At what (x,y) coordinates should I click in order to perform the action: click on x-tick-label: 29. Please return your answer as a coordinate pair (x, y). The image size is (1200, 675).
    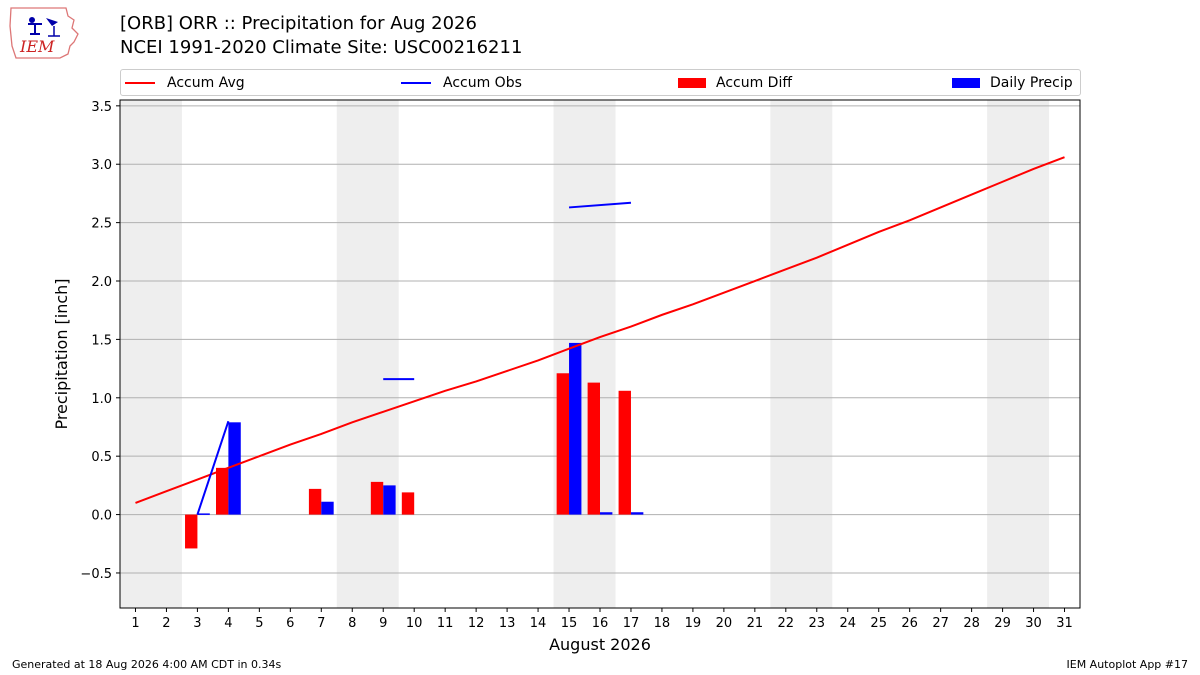
    Looking at the image, I should click on (1002, 623).